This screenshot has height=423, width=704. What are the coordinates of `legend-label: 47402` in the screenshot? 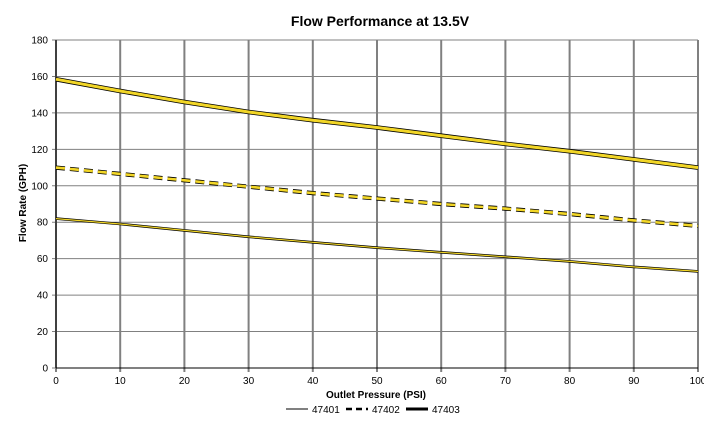 It's located at (386, 410).